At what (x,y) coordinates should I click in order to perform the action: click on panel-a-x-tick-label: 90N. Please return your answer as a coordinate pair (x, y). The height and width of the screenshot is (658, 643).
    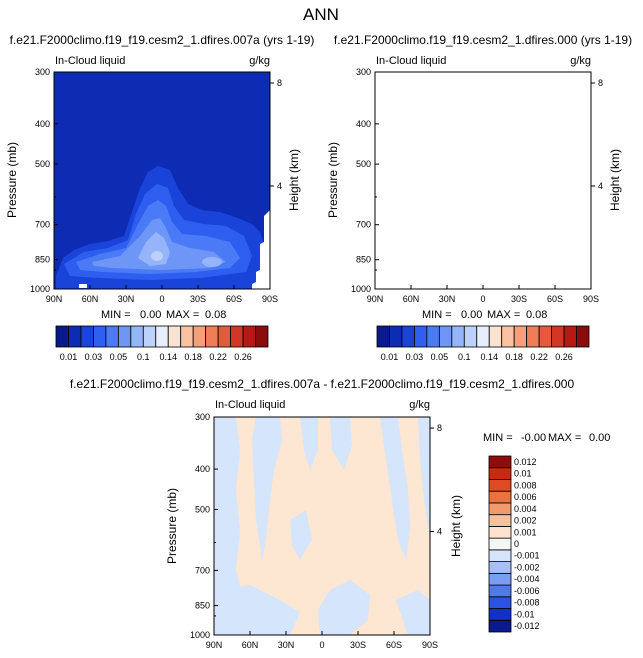
    Looking at the image, I should click on (54, 299).